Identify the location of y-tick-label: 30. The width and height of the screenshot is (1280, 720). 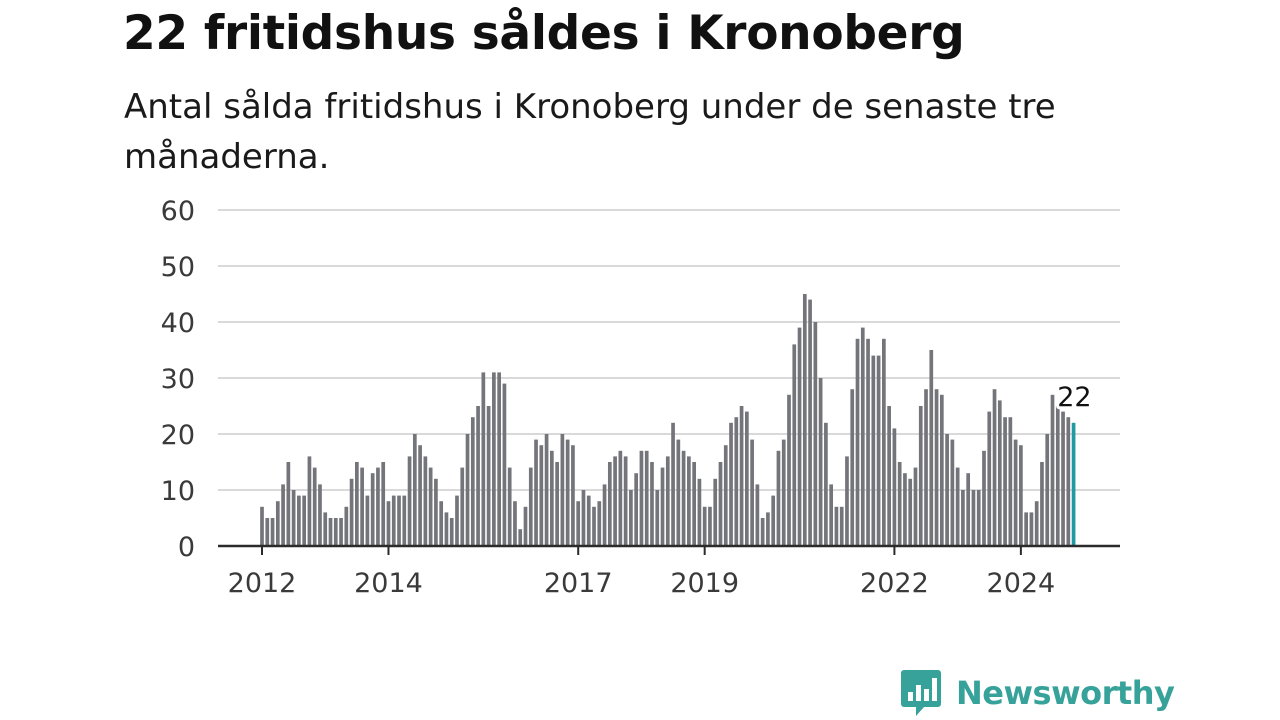
(178, 379).